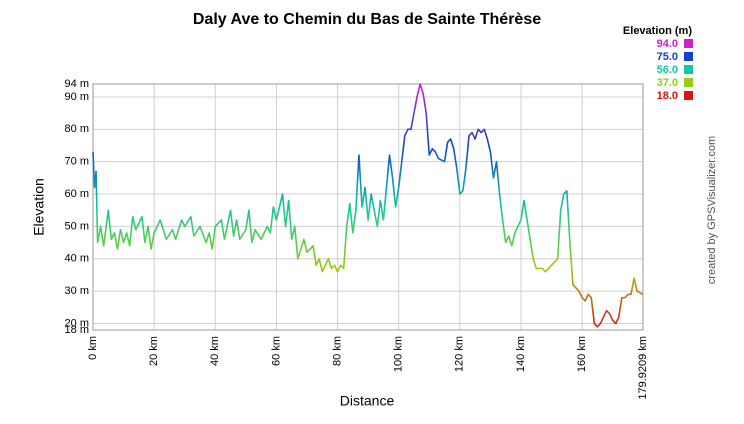 Image resolution: width=744 pixels, height=424 pixels. I want to click on y-tick-label: 94 m, so click(77, 84).